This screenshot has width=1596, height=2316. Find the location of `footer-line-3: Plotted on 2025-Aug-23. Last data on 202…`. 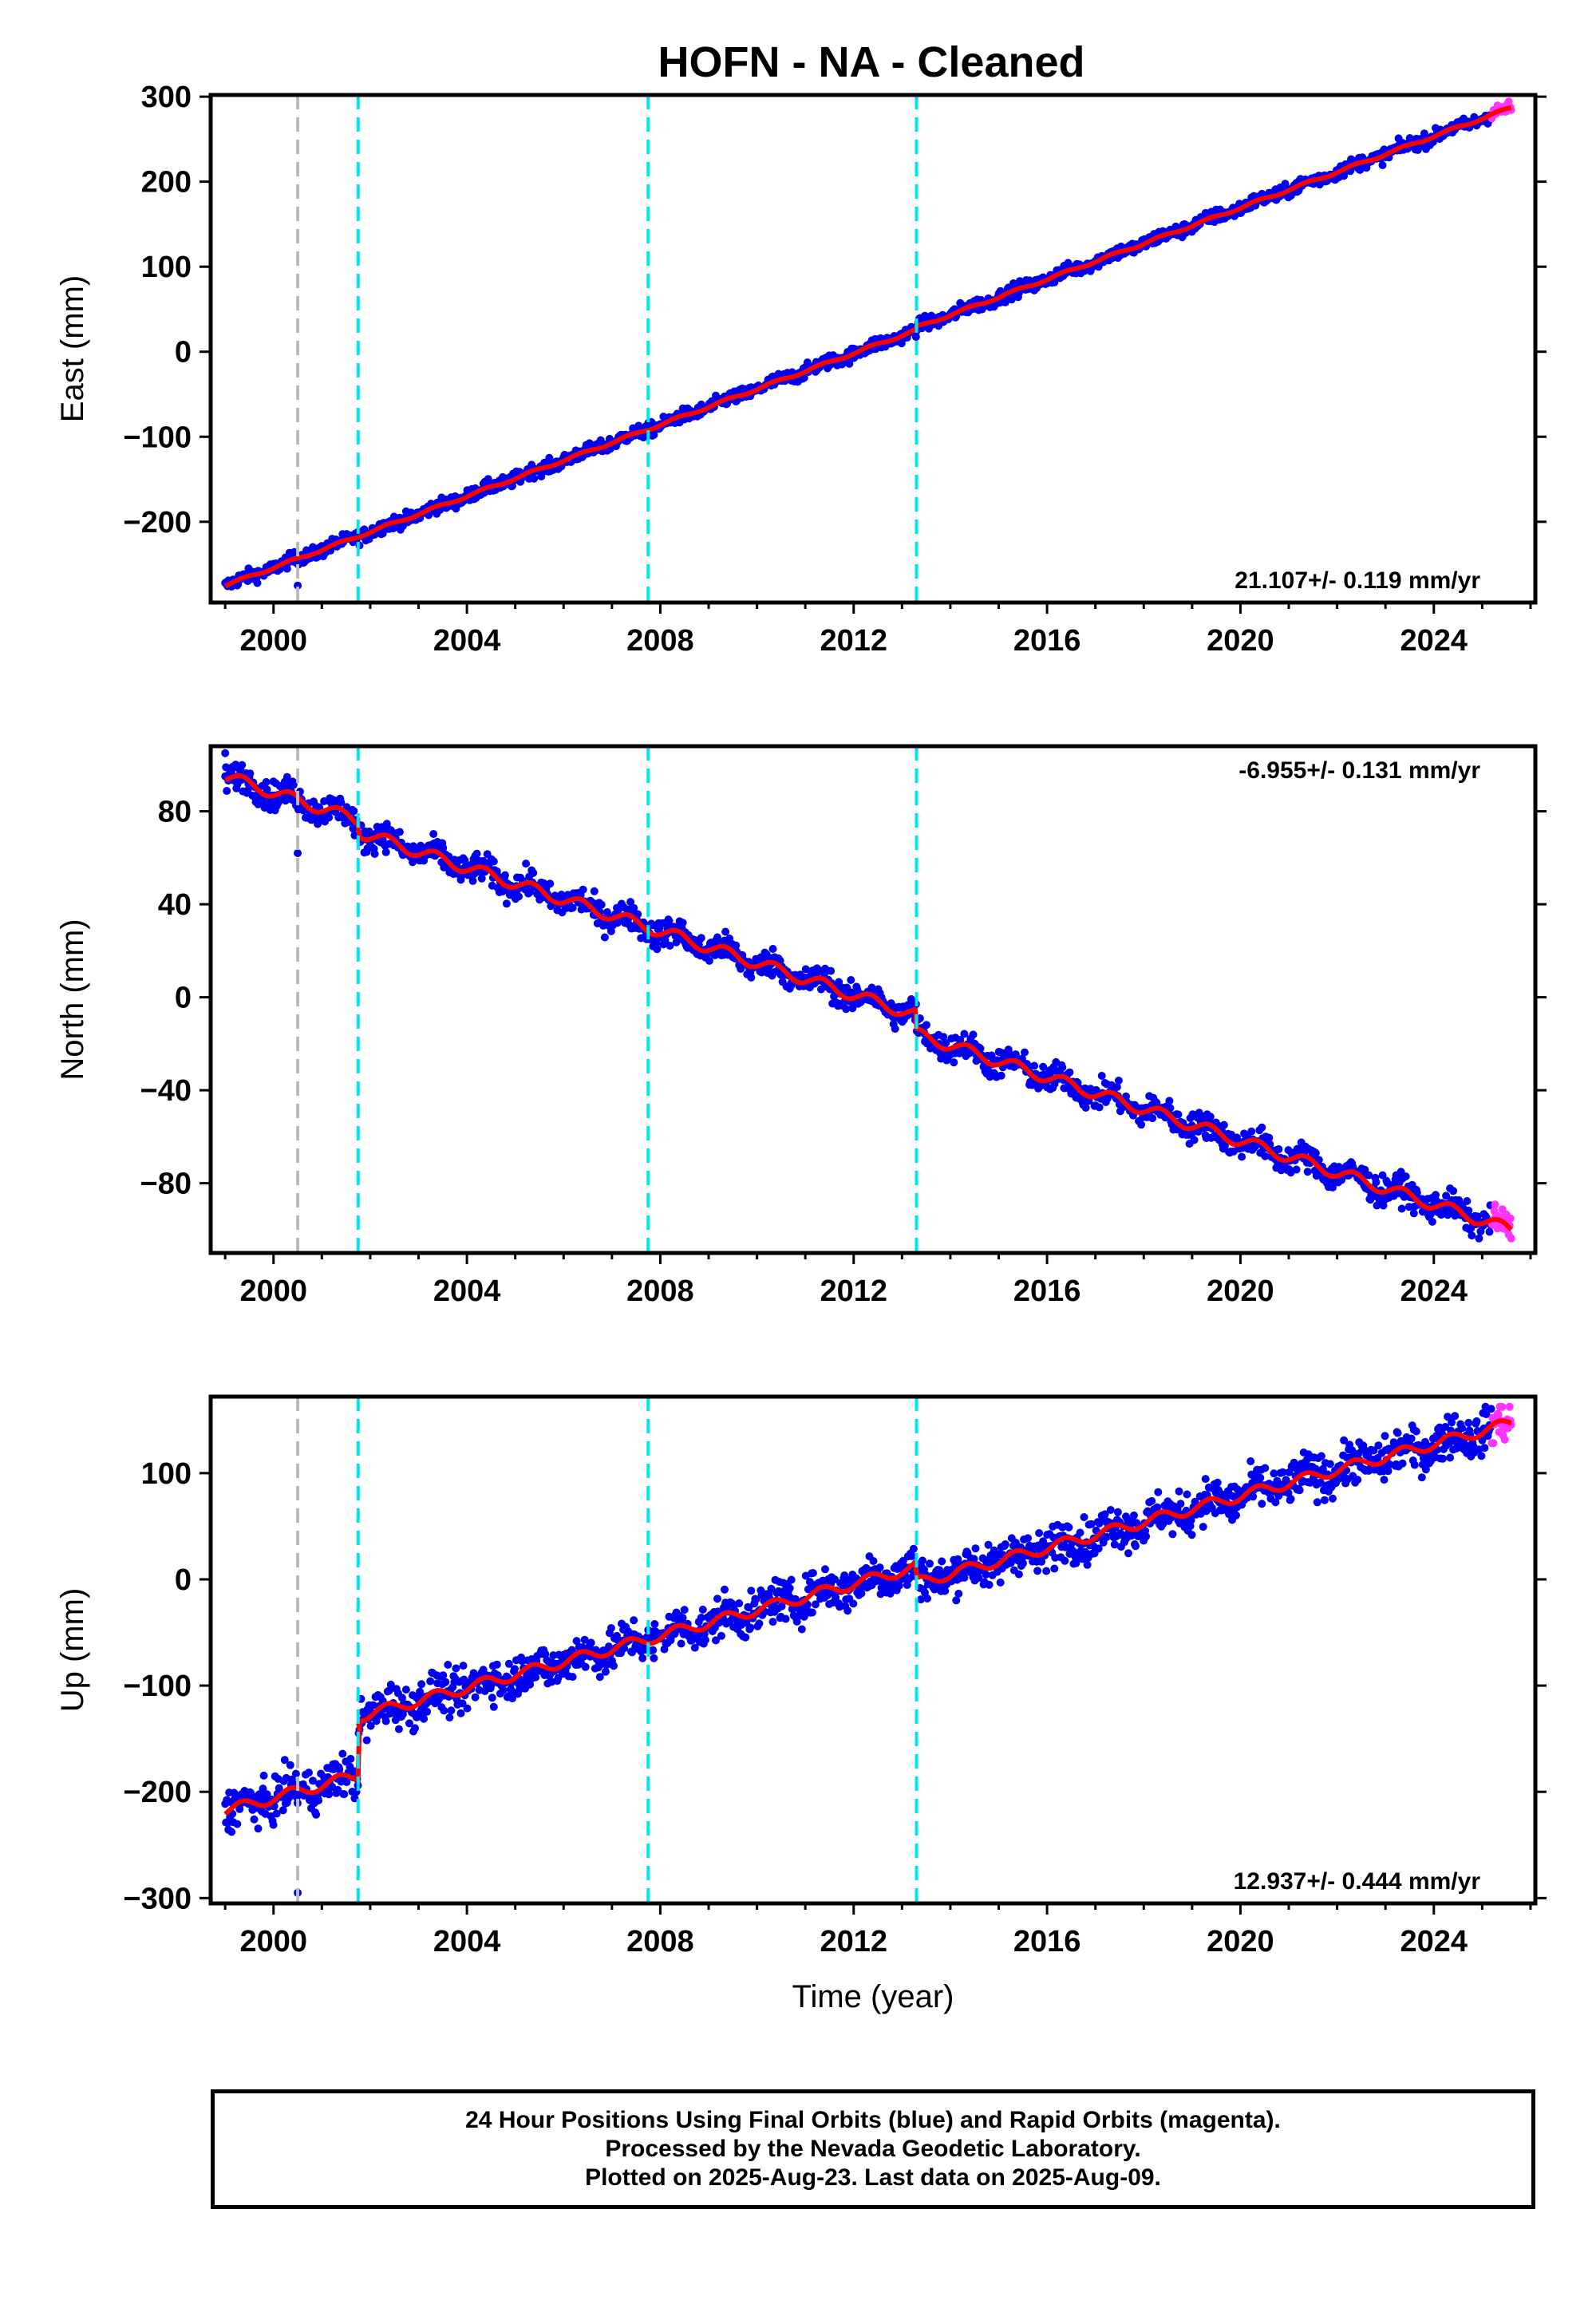

footer-line-3: Plotted on 2025-Aug-23. Last data on 202… is located at coordinates (873, 2177).